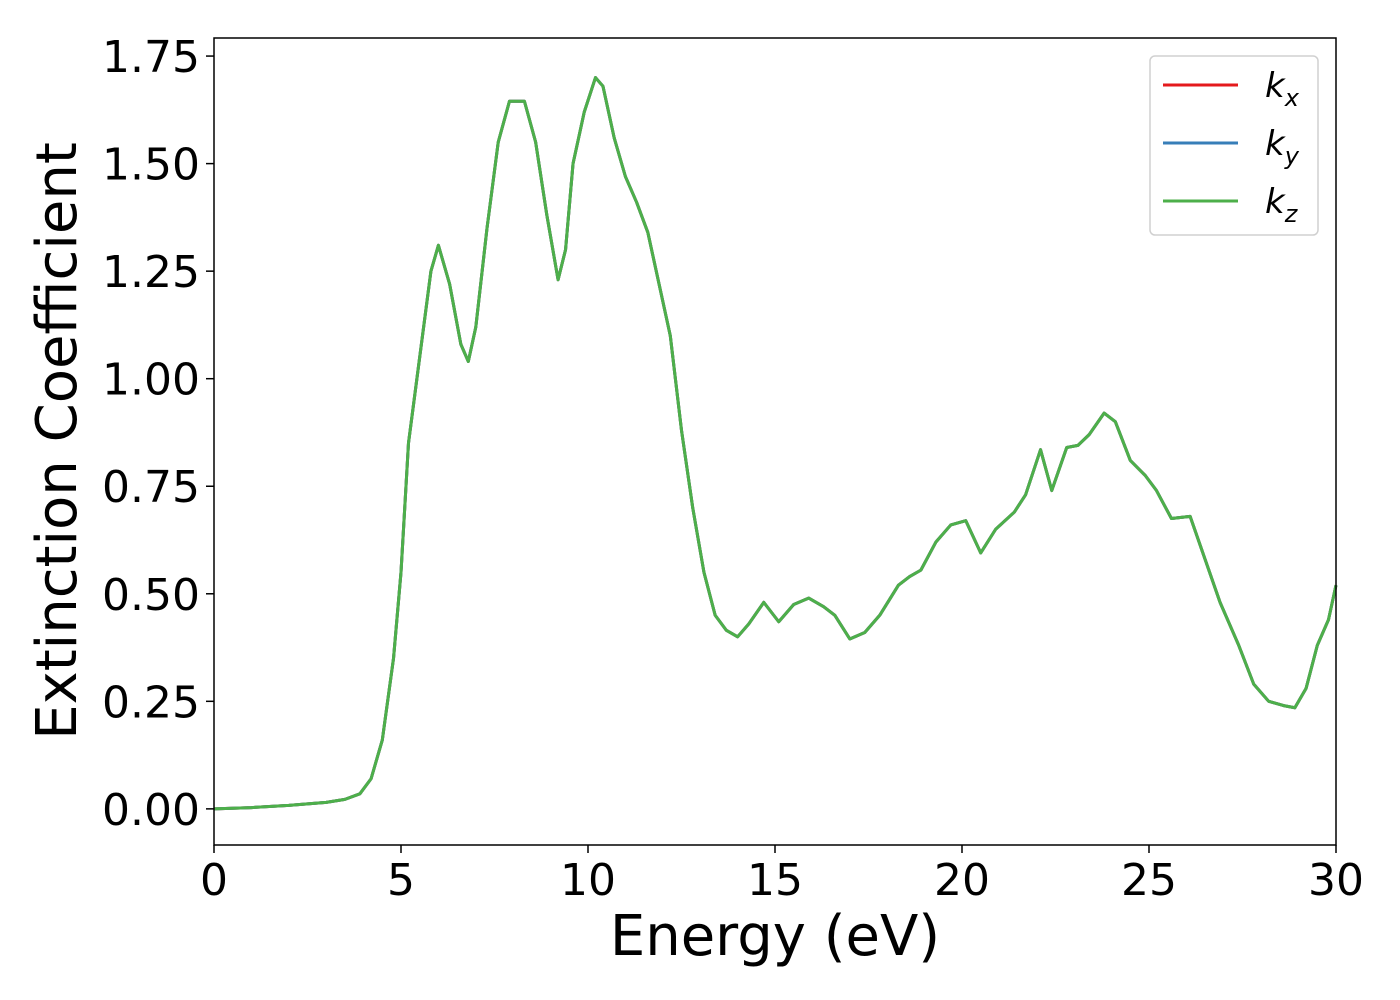 This screenshot has width=1400, height=1000. What do you see at coordinates (775, 936) in the screenshot?
I see `x-axis-label: Energy (eV)` at bounding box center [775, 936].